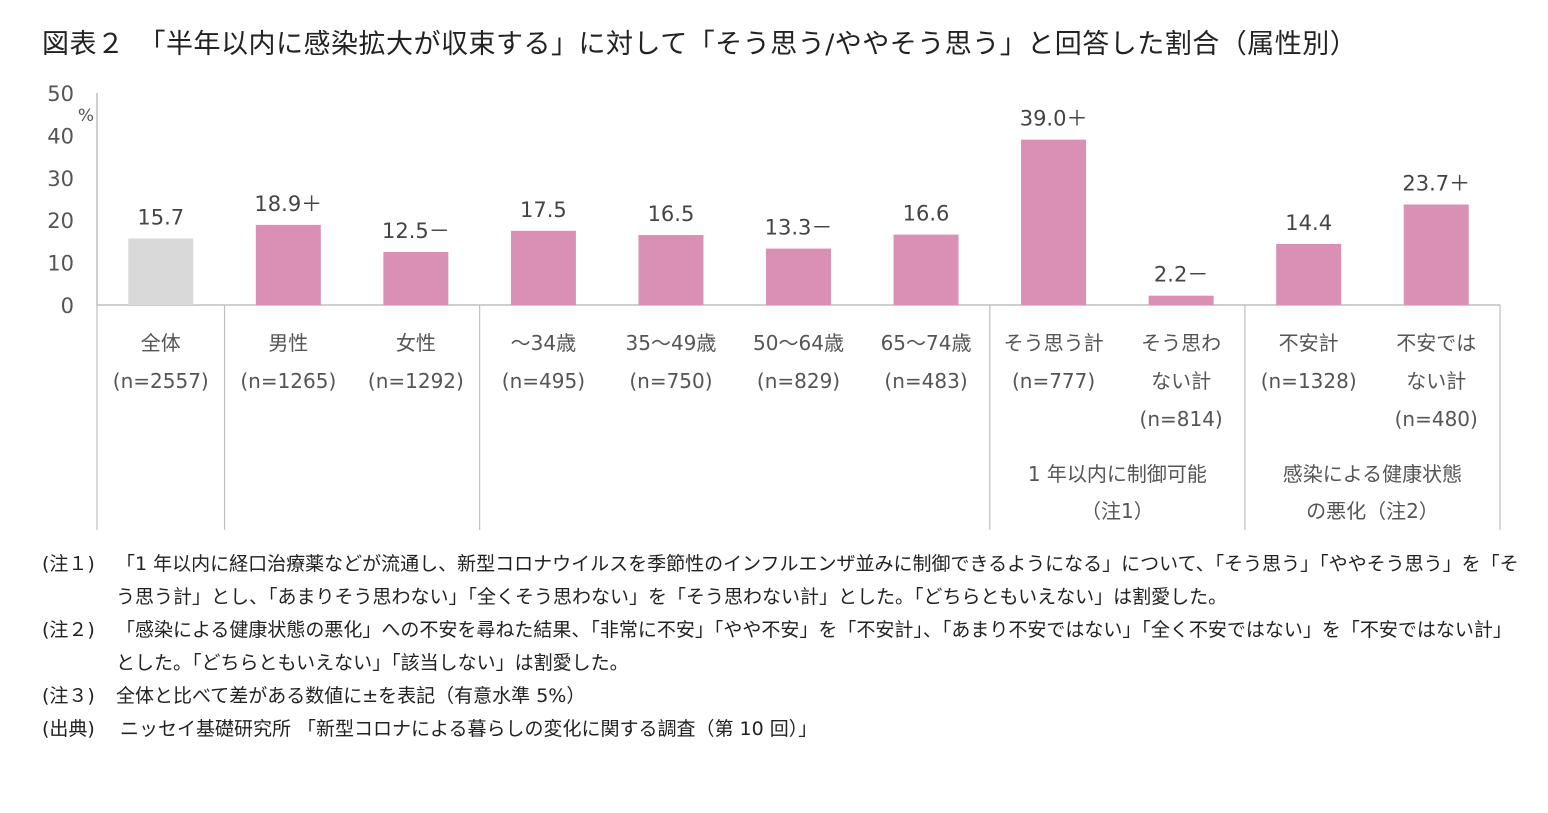 The image size is (1548, 813). Describe the element at coordinates (416, 343) in the screenshot. I see `category-label: 女性` at that location.